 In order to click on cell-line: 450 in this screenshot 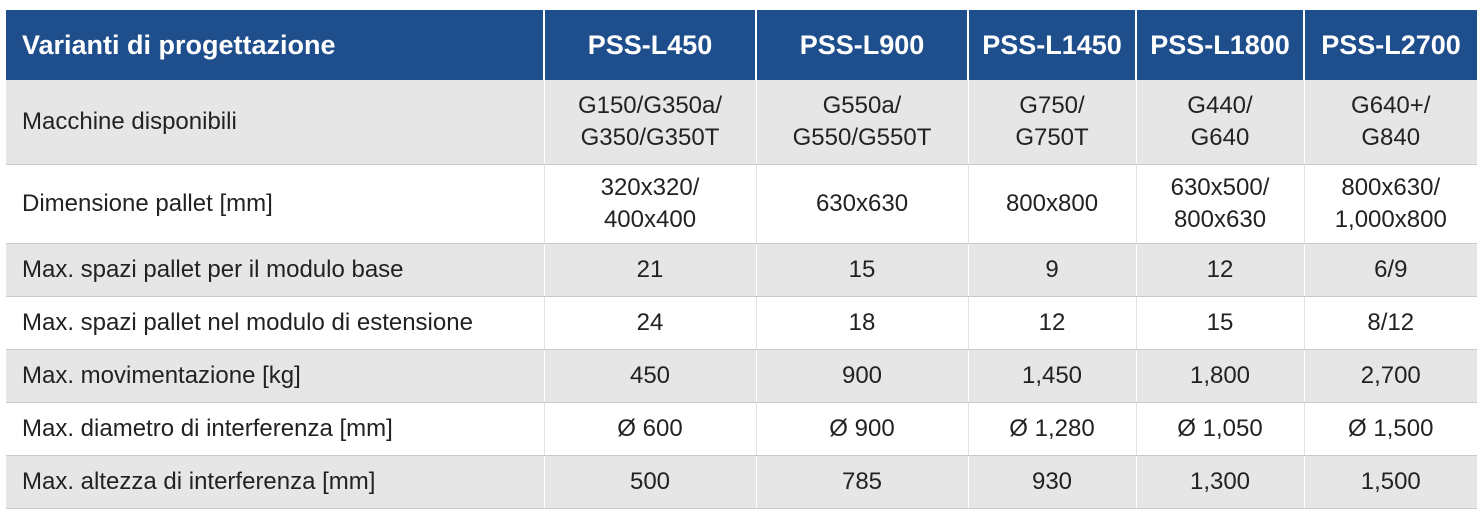, I will do `click(650, 375)`.